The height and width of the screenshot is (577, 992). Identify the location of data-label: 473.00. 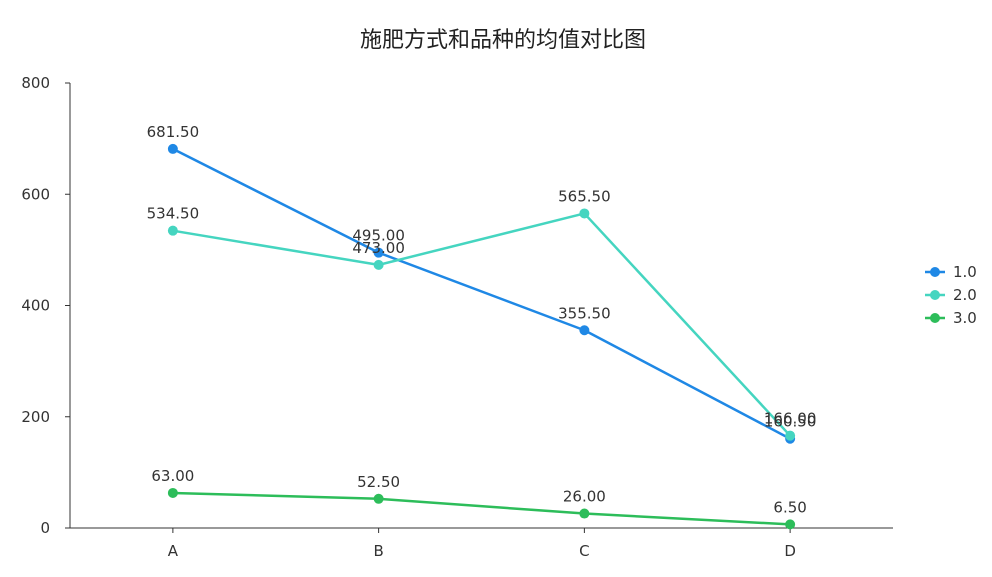
(378, 248).